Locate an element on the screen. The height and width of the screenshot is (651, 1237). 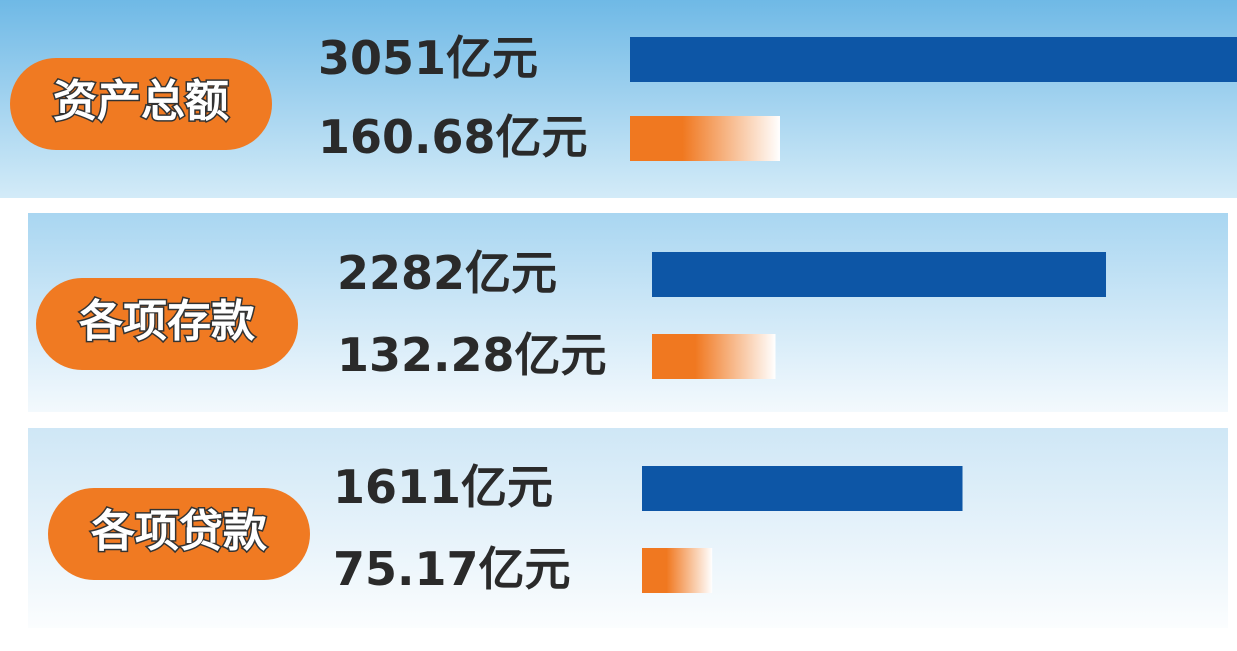
value-label: 3051亿元 is located at coordinates (428, 58).